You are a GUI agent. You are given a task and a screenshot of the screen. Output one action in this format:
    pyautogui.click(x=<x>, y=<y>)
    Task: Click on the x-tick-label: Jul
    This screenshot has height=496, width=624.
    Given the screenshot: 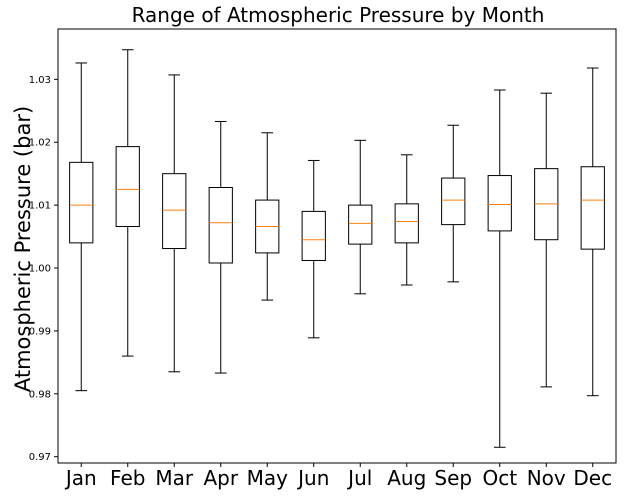 What is the action you would take?
    pyautogui.click(x=359, y=478)
    